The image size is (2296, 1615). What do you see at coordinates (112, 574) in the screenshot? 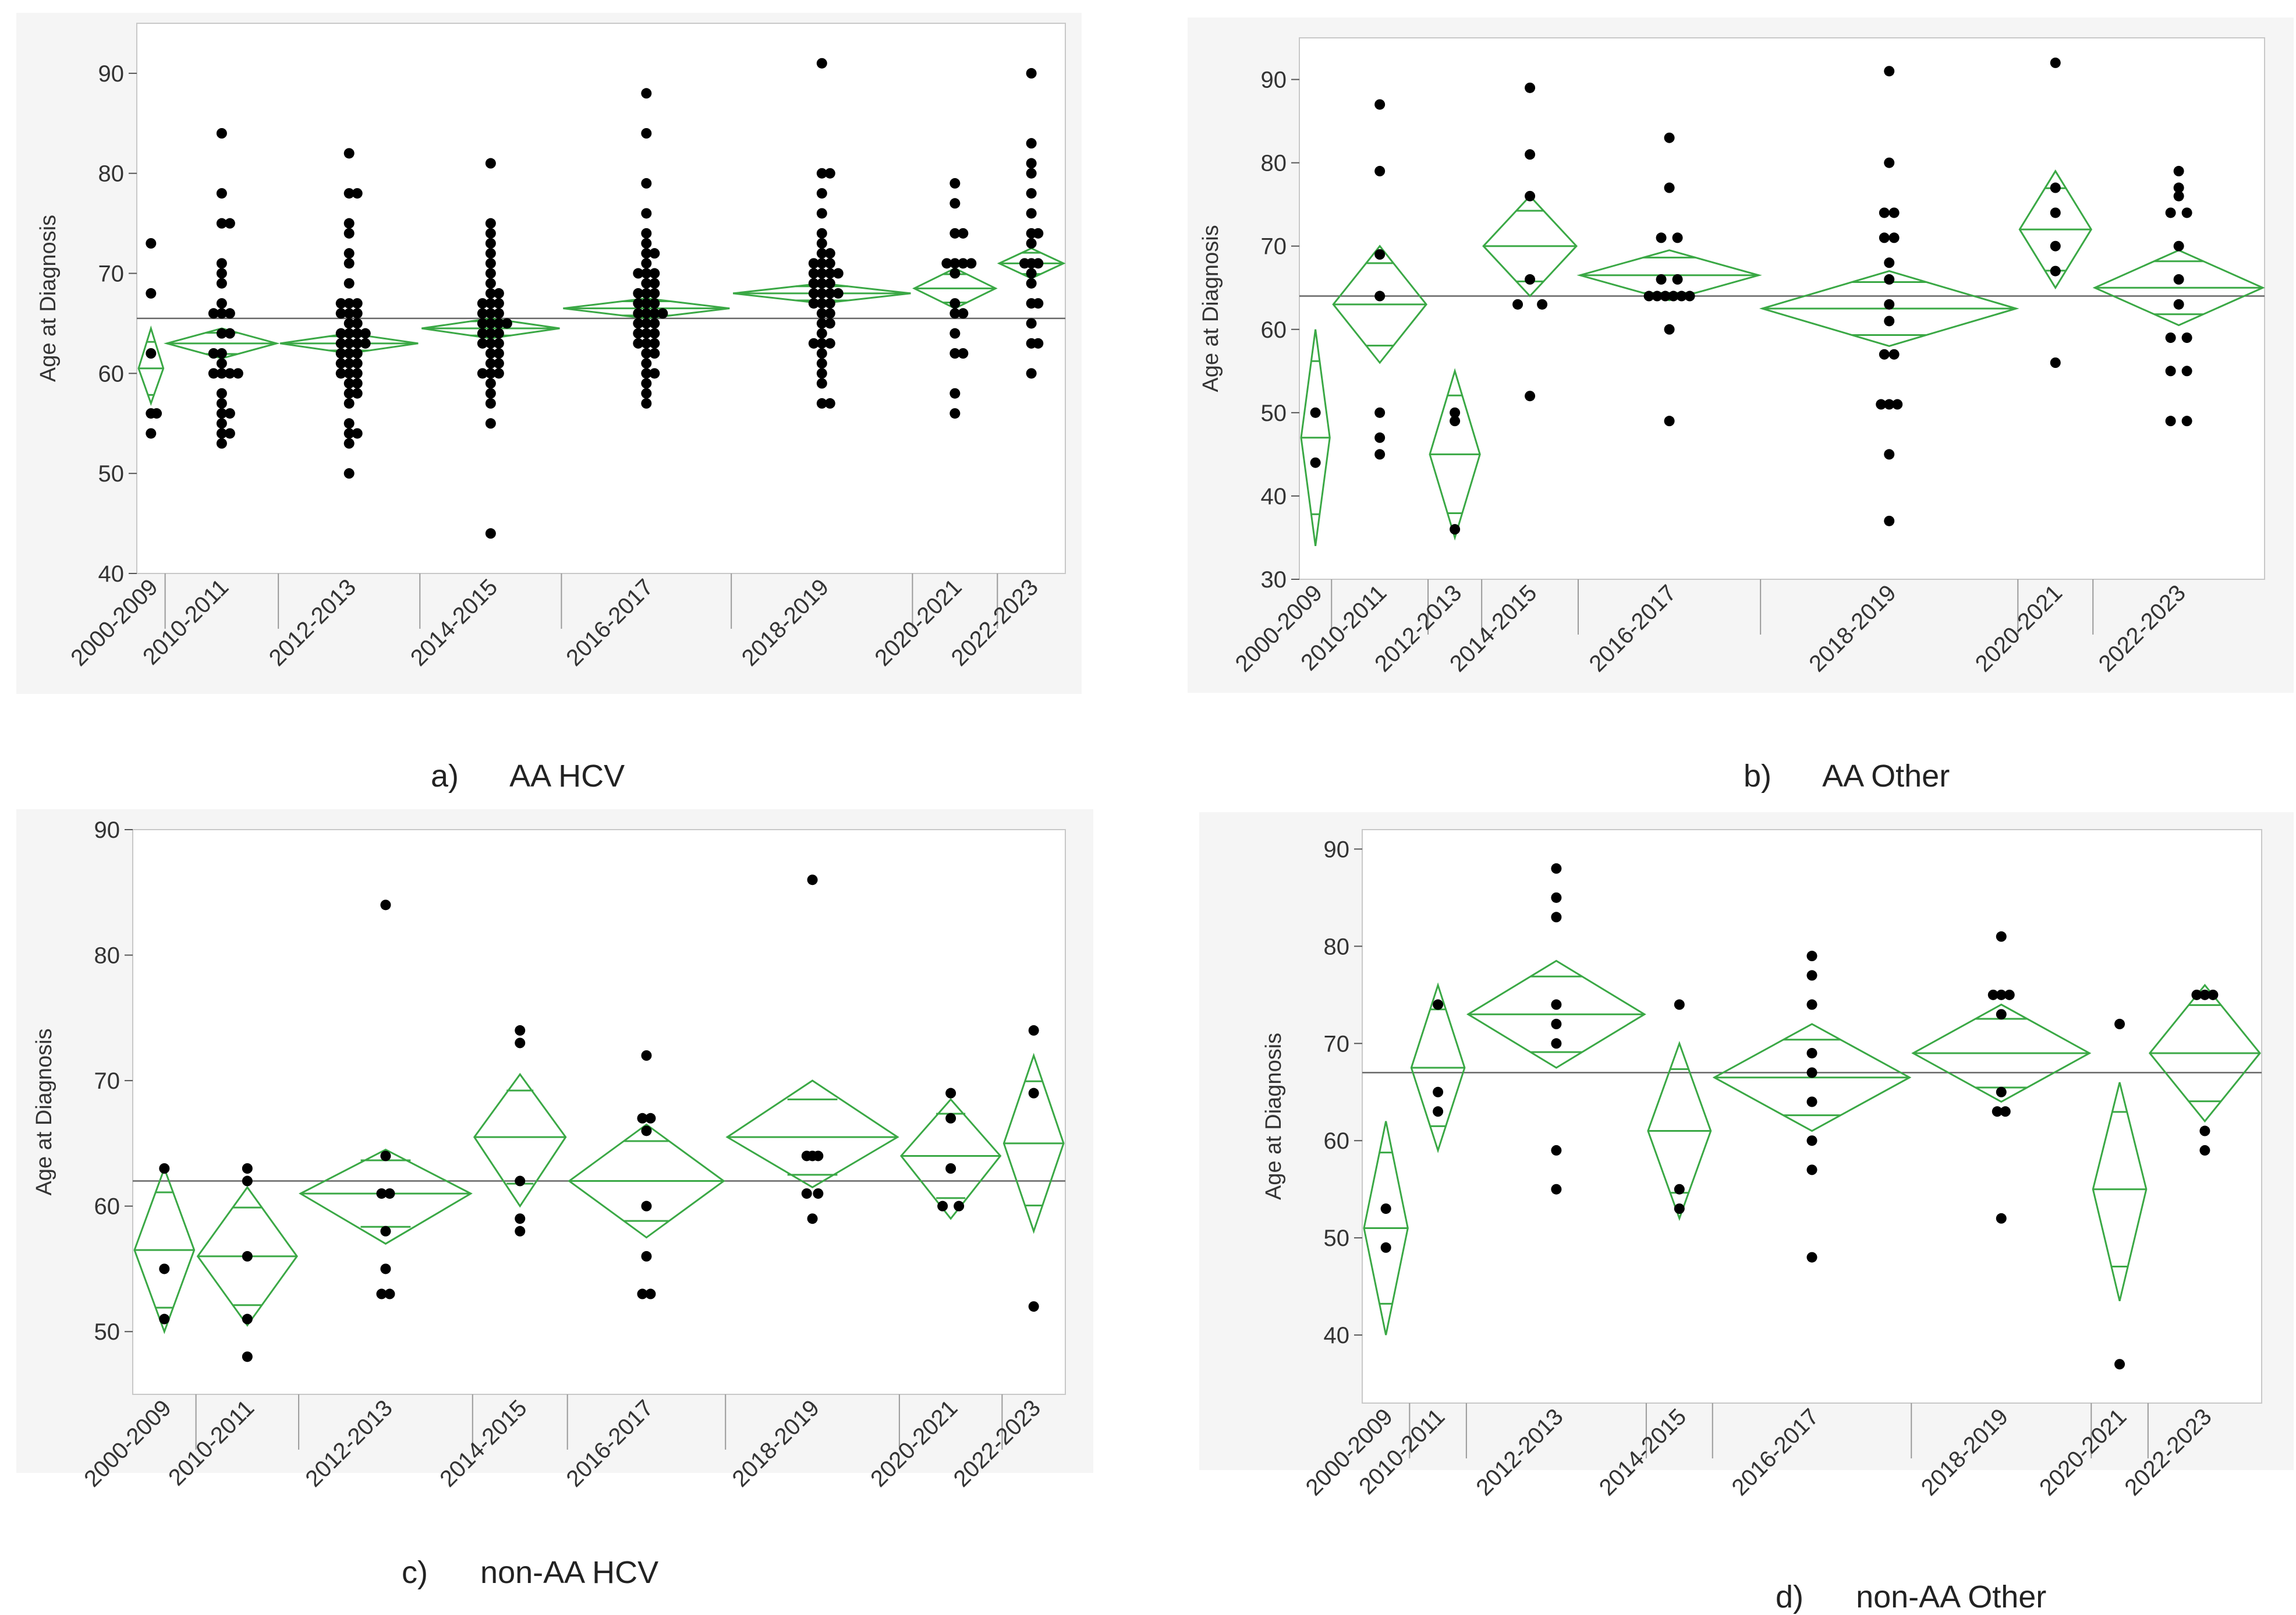
I see `chart-a-ytick-label: 40` at bounding box center [112, 574].